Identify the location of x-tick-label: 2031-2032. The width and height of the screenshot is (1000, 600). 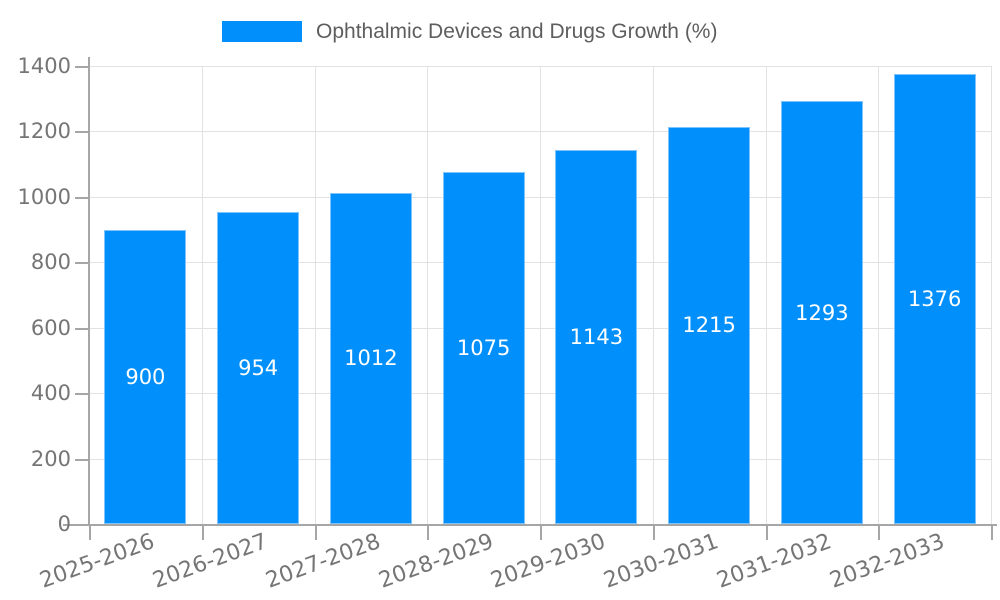
(774, 561).